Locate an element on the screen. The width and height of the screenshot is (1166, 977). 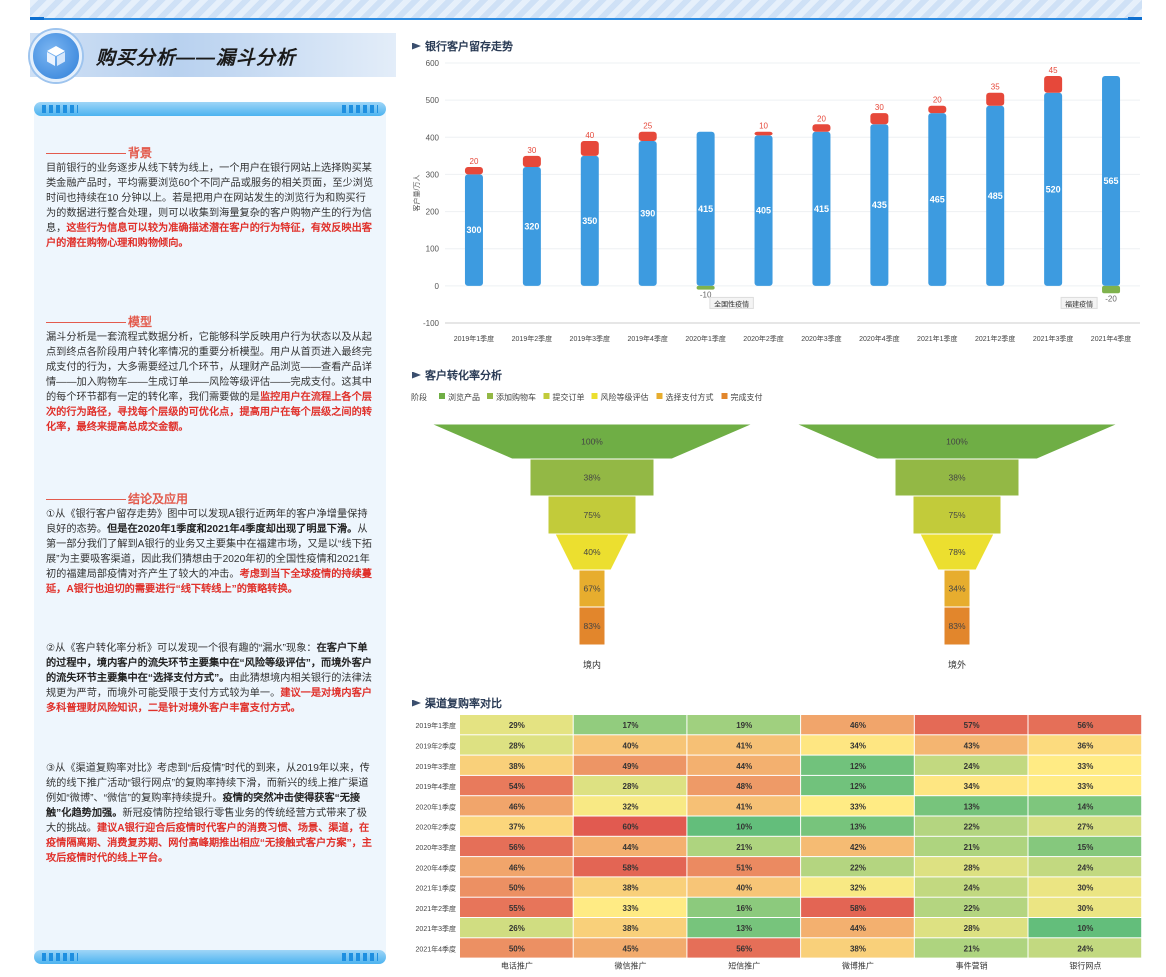
annotation-box is located at coordinates (731, 302).